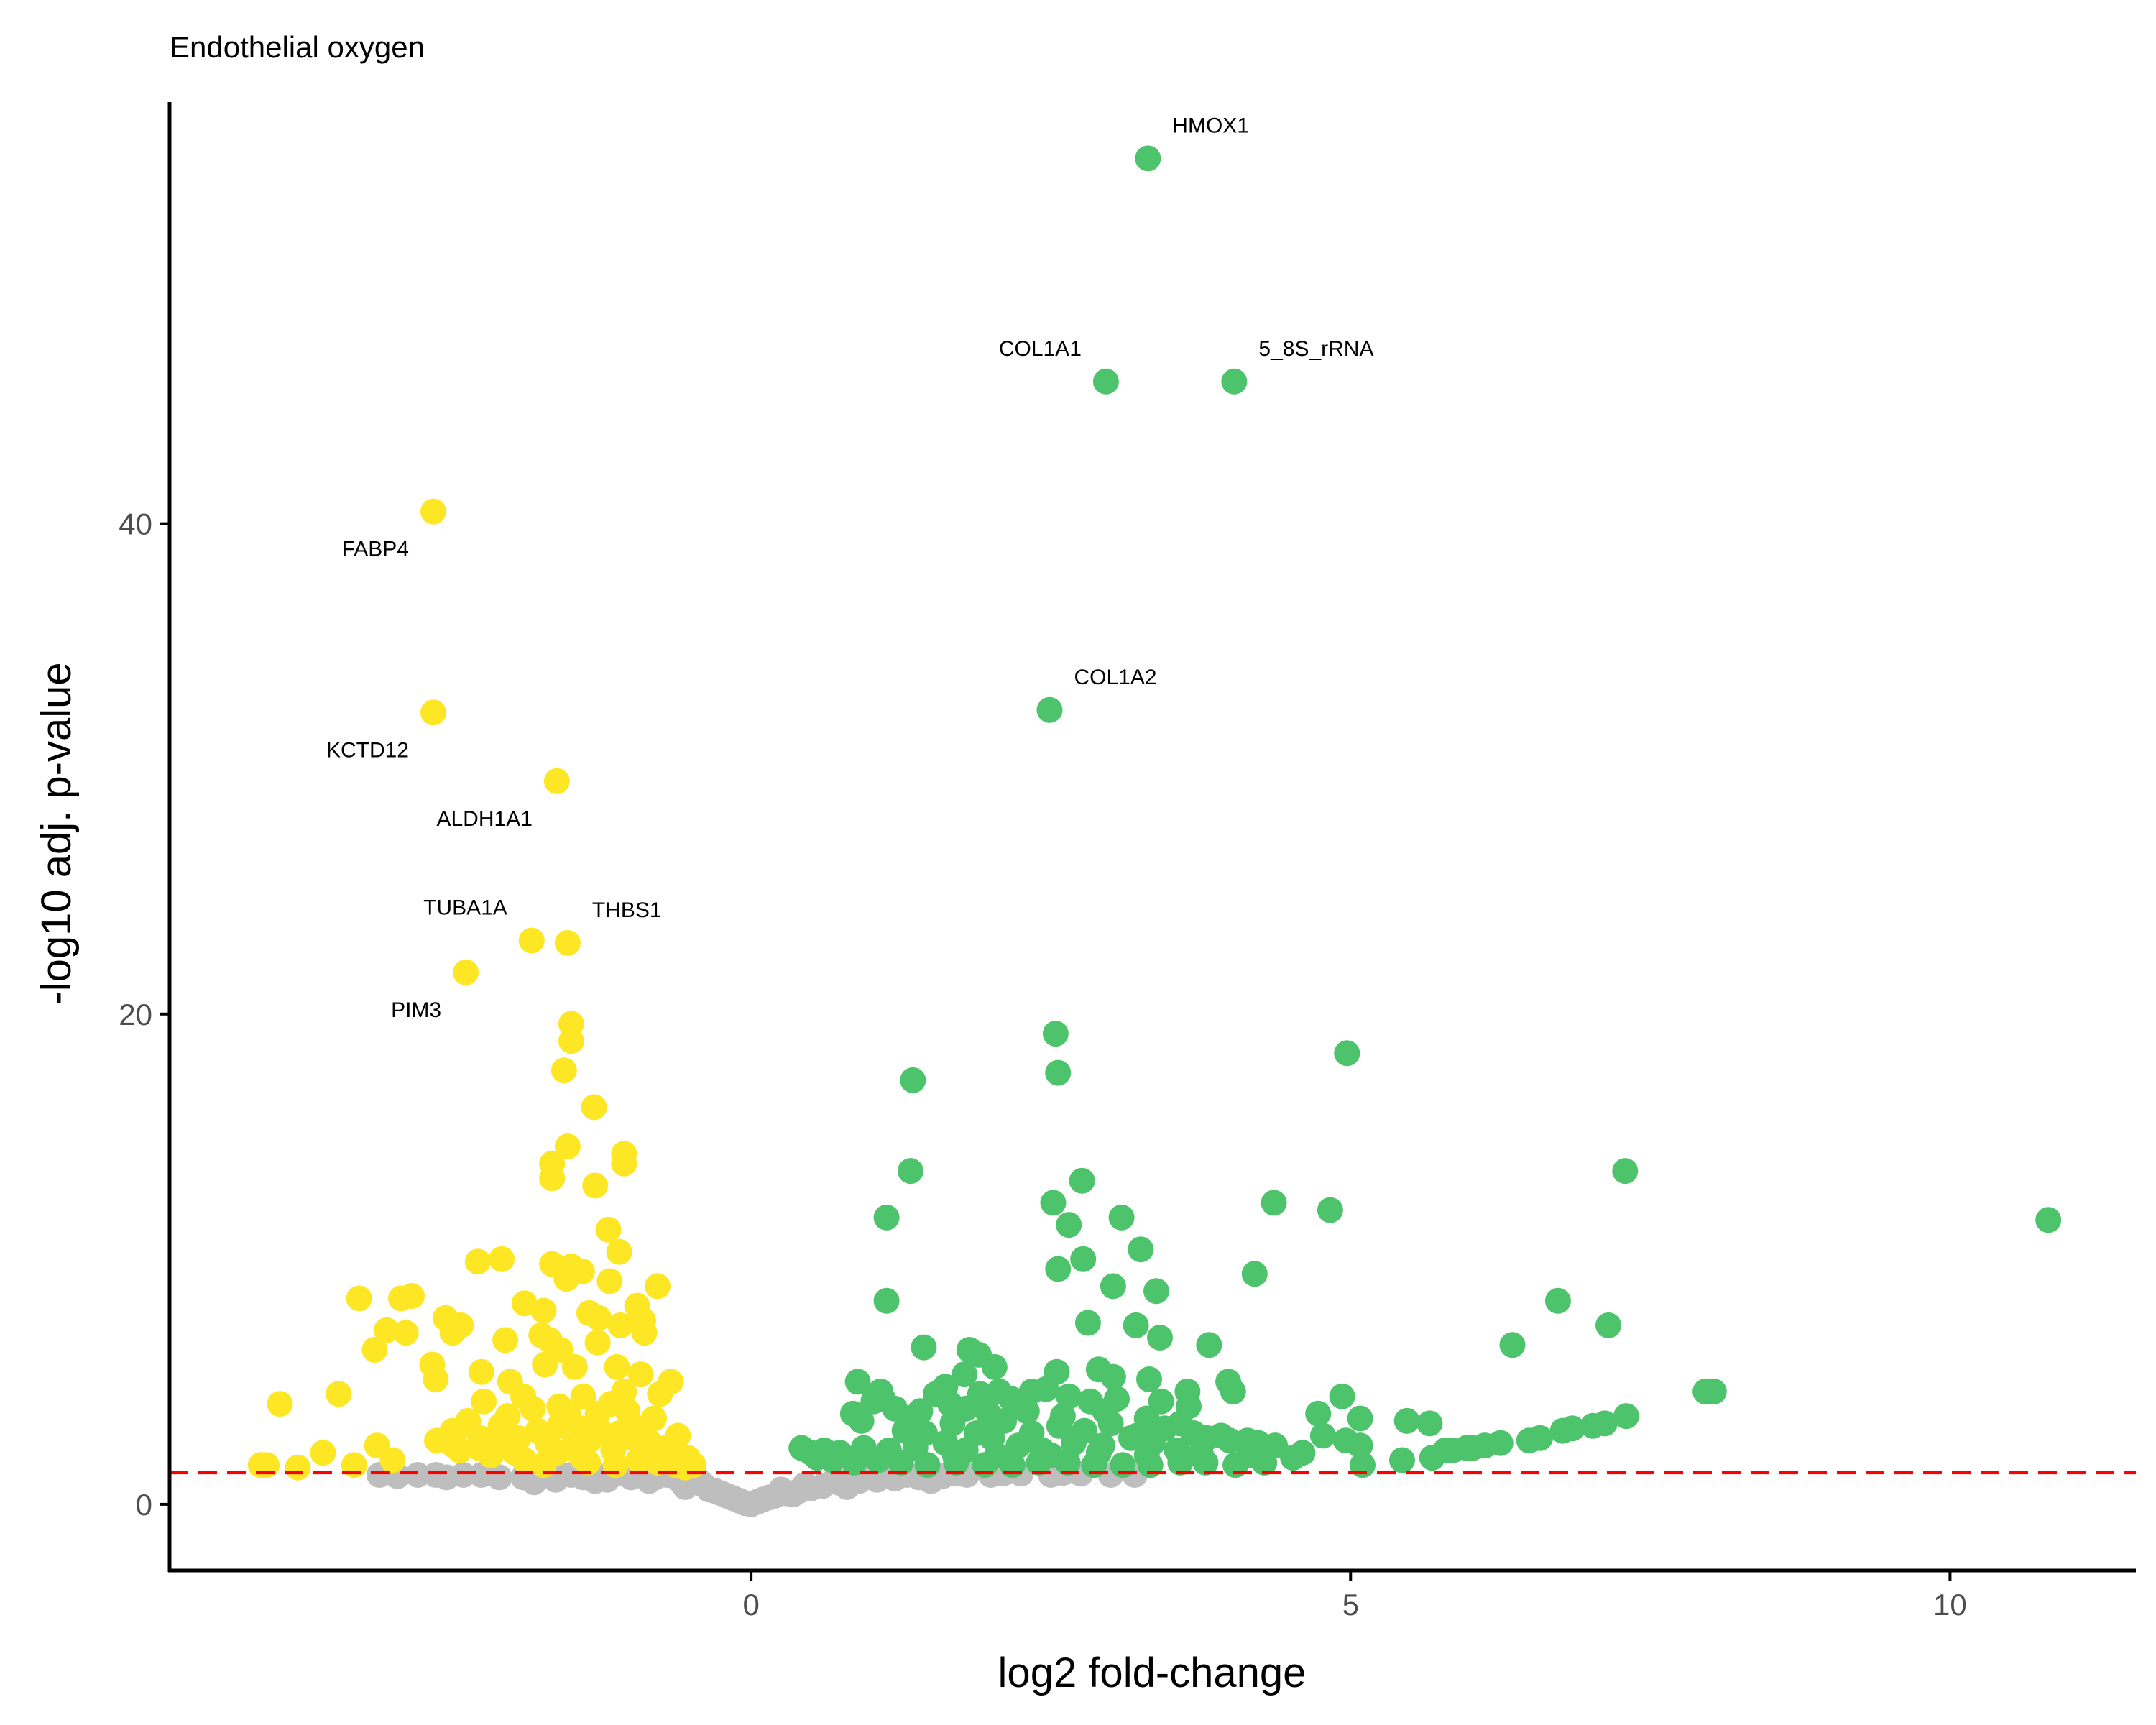  I want to click on x-tick-label: 5, so click(1350, 1605).